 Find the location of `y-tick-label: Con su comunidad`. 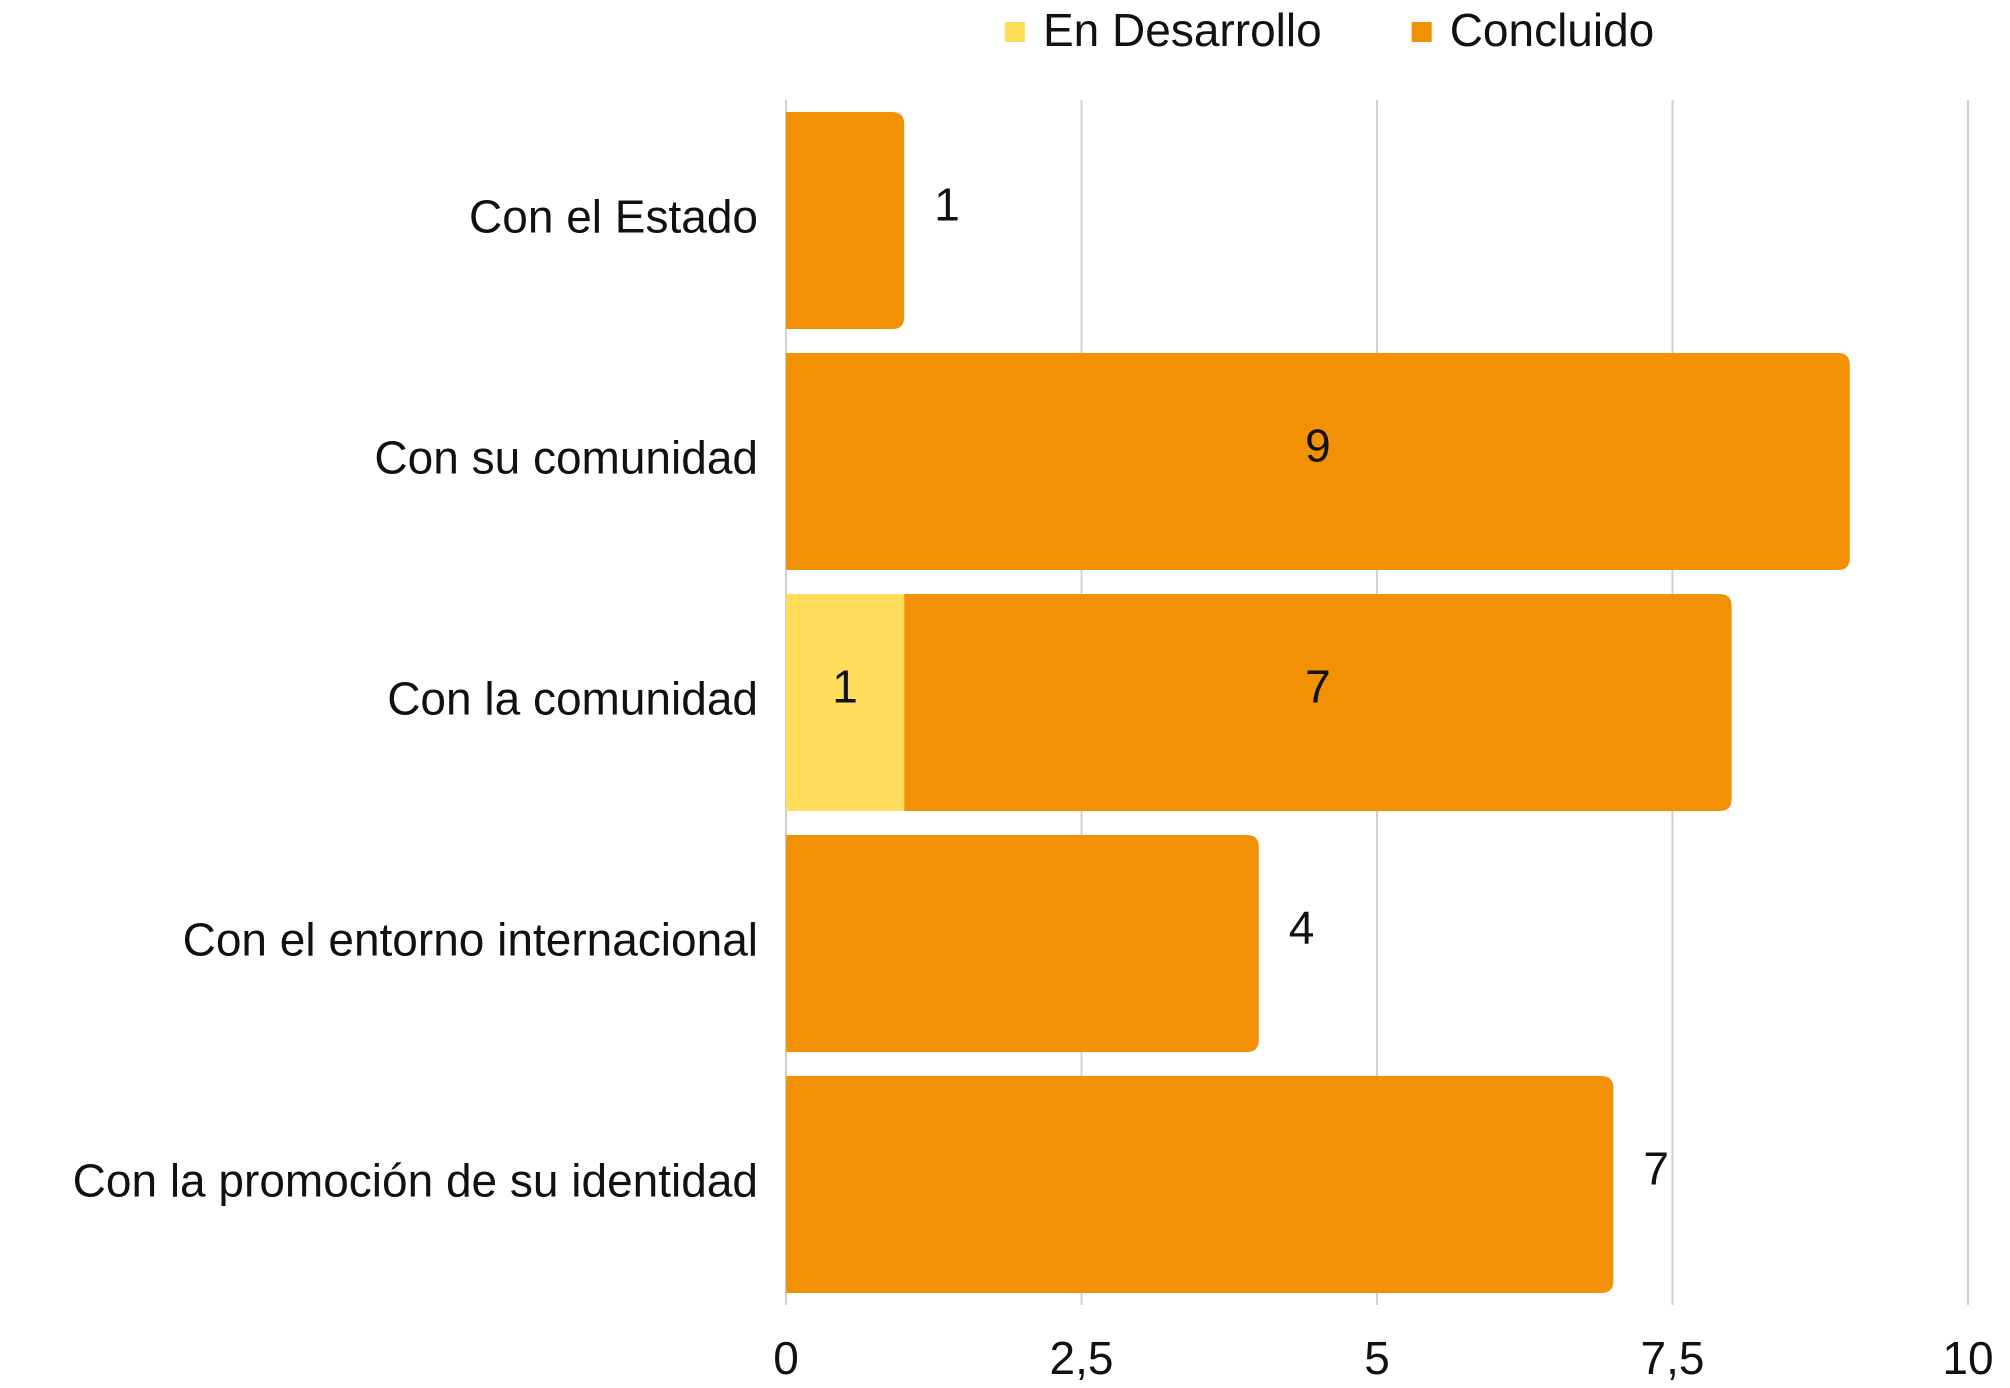

y-tick-label: Con su comunidad is located at coordinates (566, 458).